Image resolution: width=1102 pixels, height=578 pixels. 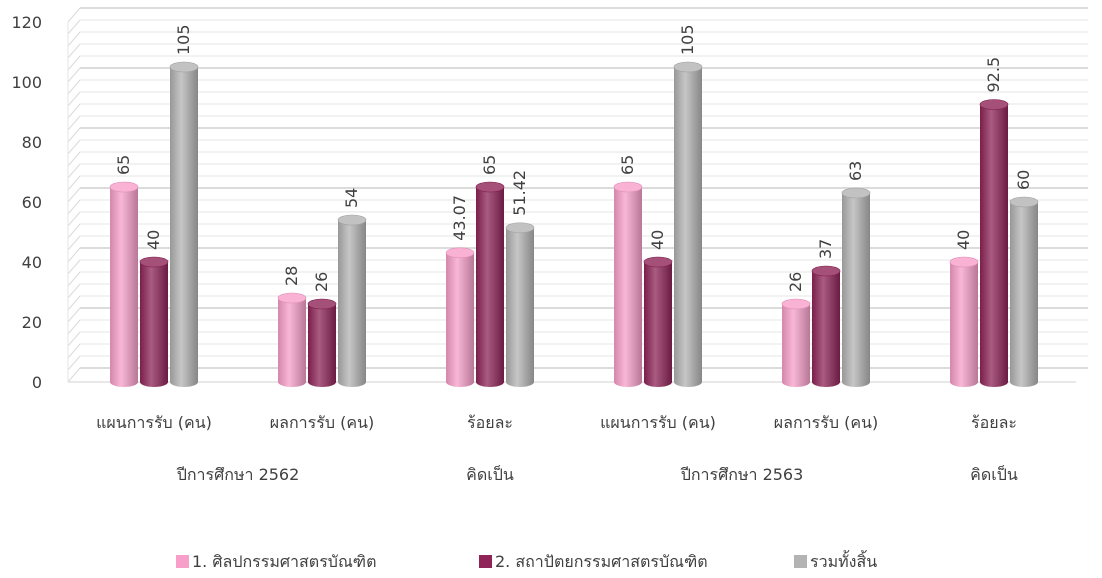 I want to click on data-label: 63, so click(x=855, y=171).